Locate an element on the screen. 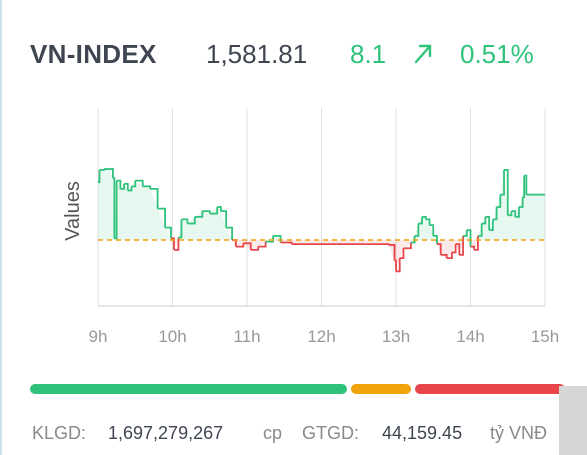  klgd-label: KLGD: is located at coordinates (59, 433).